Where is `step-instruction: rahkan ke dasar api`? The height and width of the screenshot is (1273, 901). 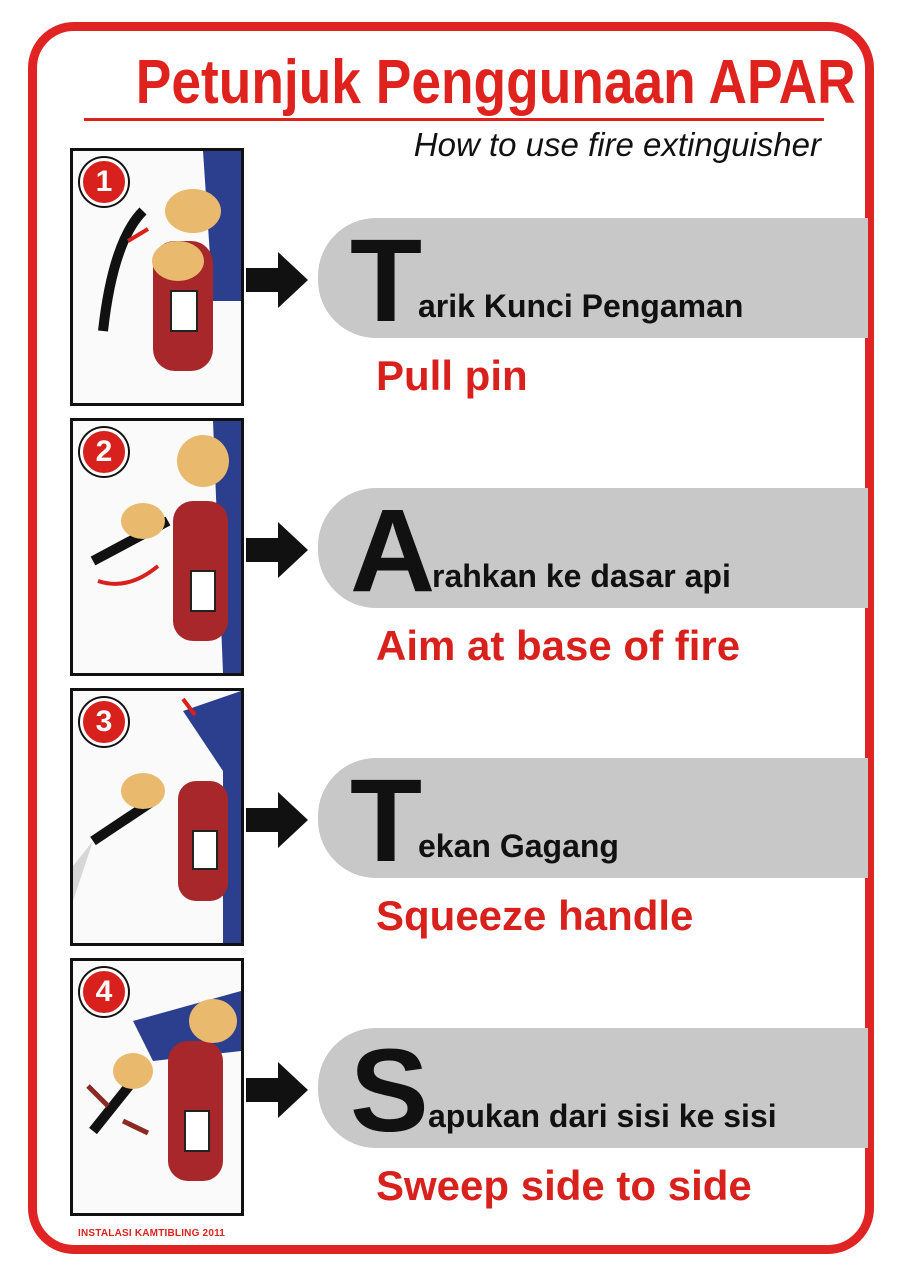 step-instruction: rahkan ke dasar api is located at coordinates (581, 576).